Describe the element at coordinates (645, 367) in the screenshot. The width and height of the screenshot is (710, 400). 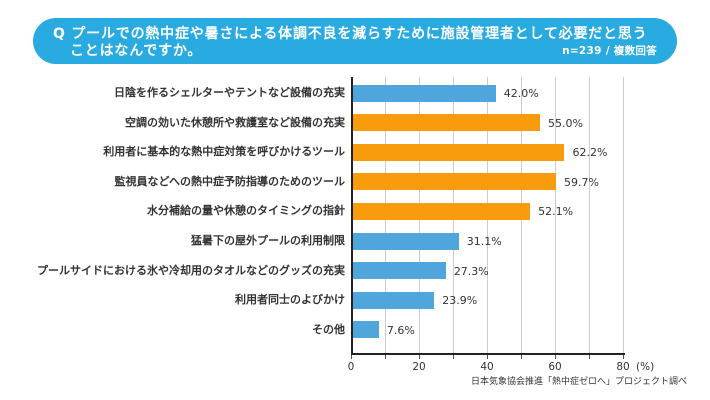
I see `x-axis-unit-label: (%)` at that location.